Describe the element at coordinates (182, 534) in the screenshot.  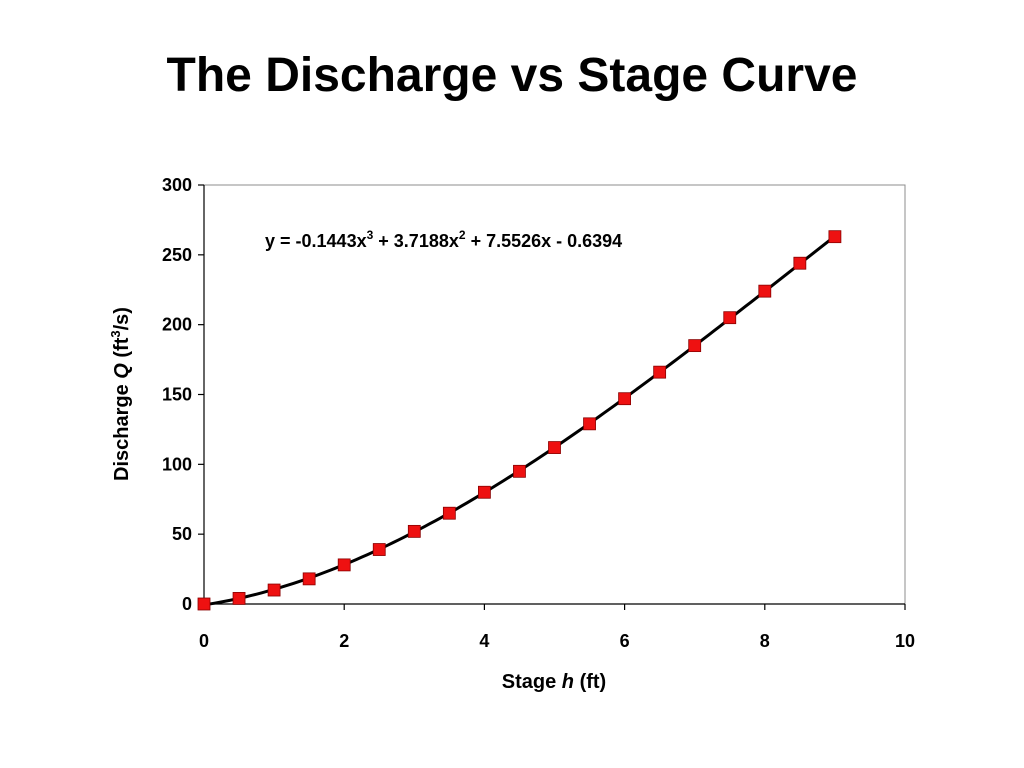
I see `y-tick-label: 50` at that location.